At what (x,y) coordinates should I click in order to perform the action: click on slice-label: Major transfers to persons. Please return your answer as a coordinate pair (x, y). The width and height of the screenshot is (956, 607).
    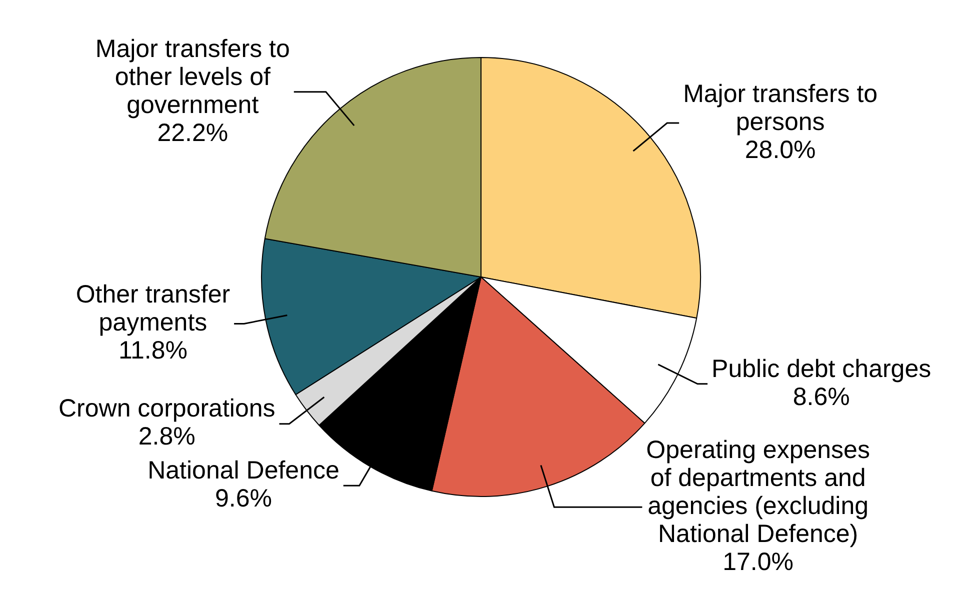
    Looking at the image, I should click on (780, 108).